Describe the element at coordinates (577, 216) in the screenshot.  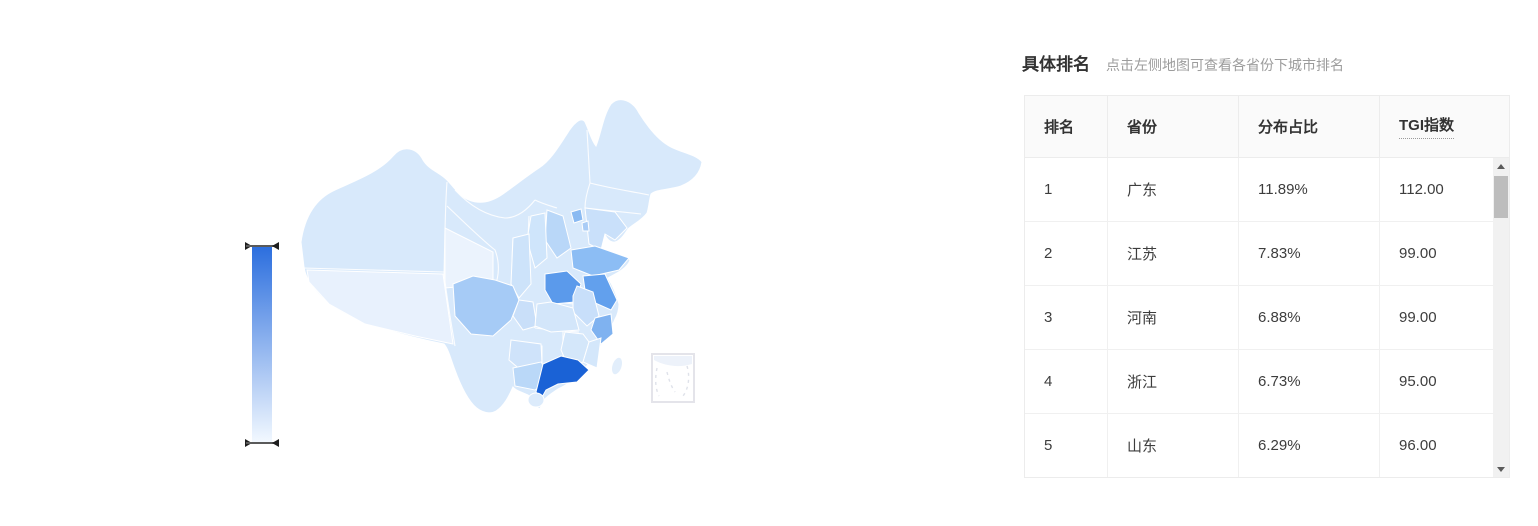
I see `province-beijing` at that location.